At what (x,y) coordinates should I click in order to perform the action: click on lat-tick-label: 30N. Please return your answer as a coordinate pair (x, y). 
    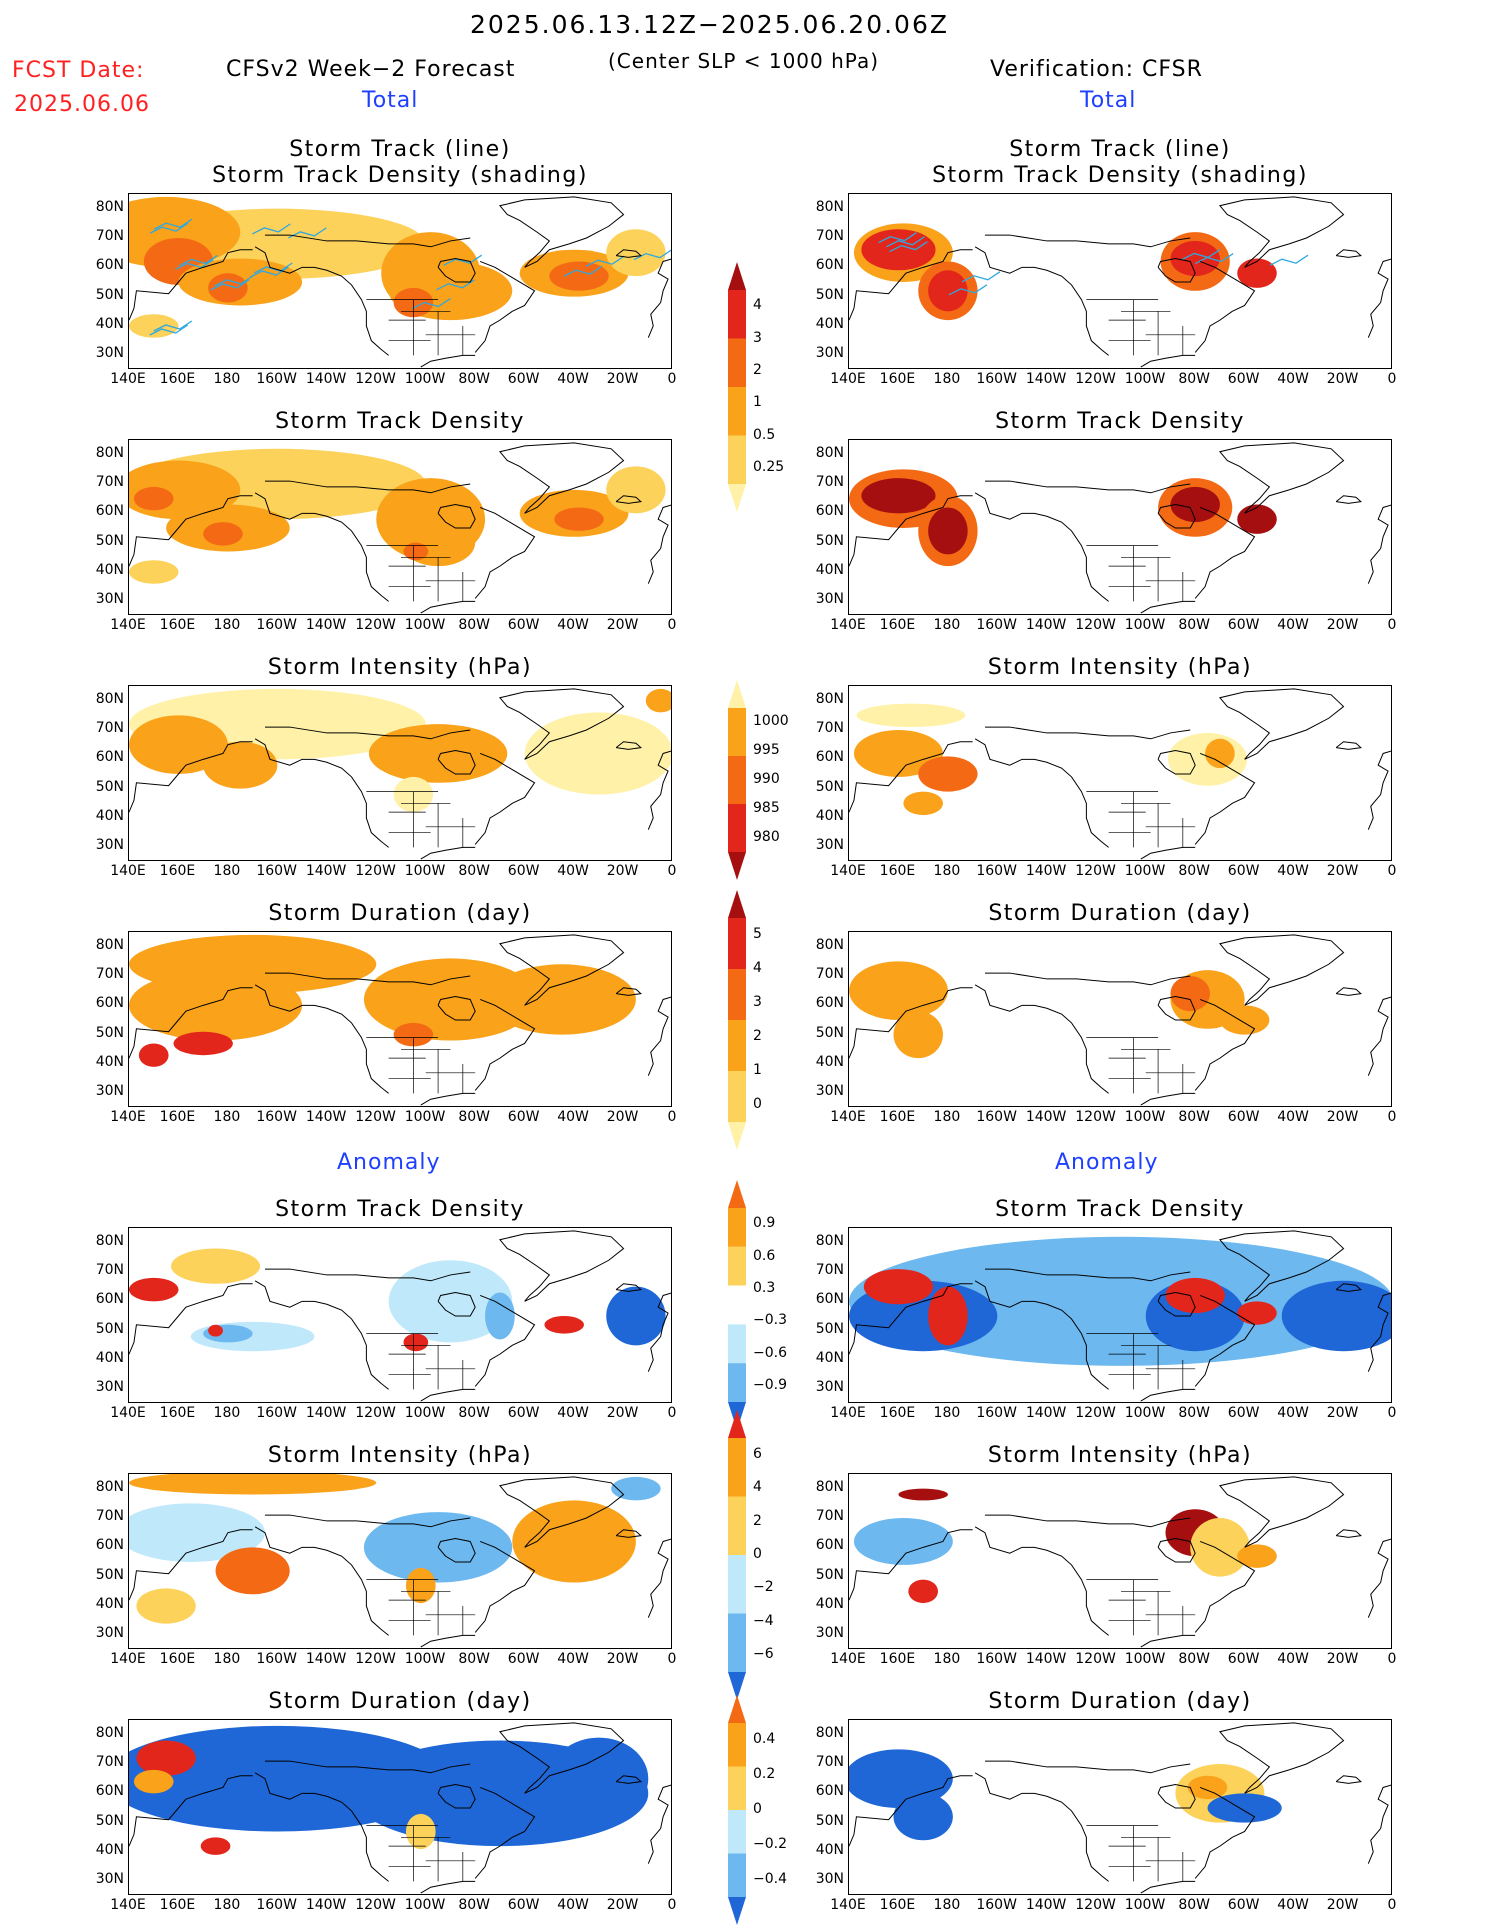
    Looking at the image, I should click on (109, 1387).